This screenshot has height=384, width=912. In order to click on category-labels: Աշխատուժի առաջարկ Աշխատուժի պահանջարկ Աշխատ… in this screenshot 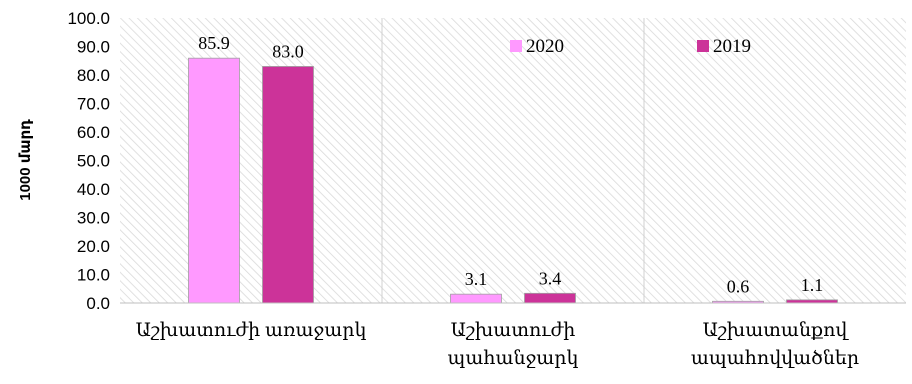, I will do `click(498, 344)`.